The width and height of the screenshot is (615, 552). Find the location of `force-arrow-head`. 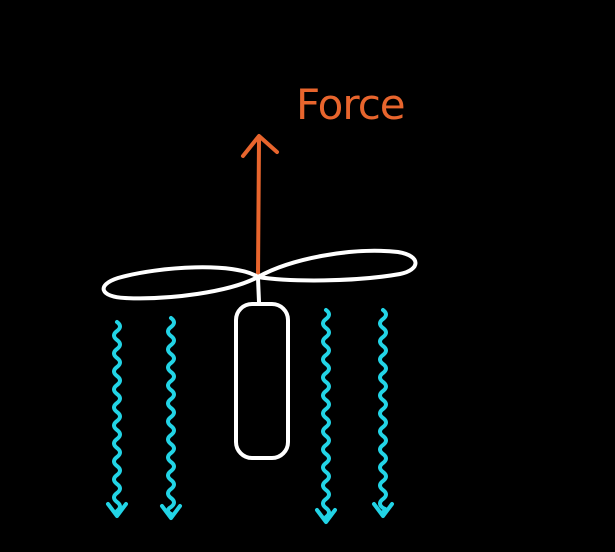

force-arrow-head is located at coordinates (260, 146).